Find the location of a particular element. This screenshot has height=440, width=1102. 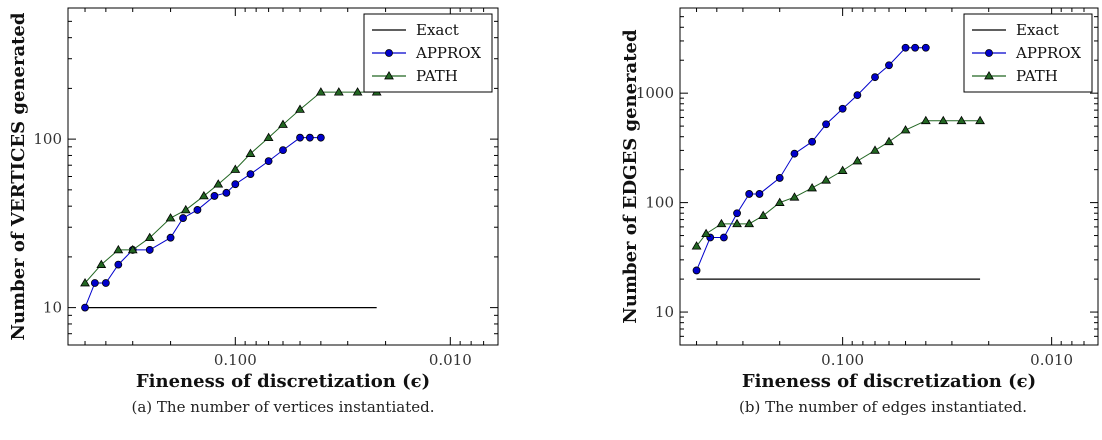

series-line-path is located at coordinates (838, 183).